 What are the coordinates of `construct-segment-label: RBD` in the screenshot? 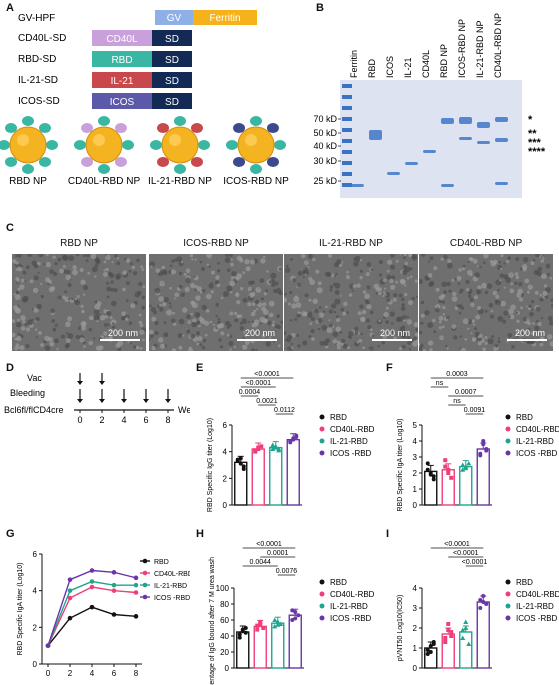 It's located at (121, 60).